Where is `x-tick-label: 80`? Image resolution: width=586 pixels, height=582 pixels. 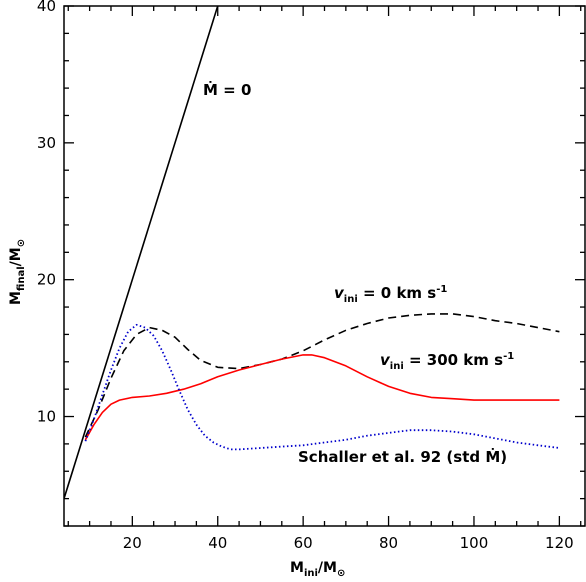
x-tick-label: 80 is located at coordinates (388, 543).